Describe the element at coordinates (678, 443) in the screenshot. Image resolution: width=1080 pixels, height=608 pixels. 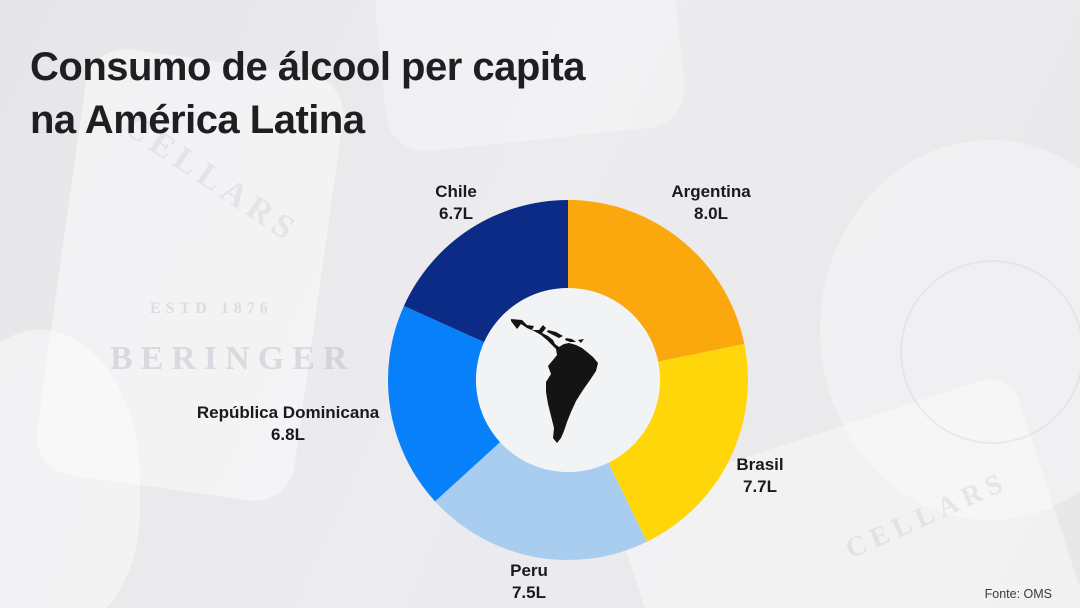
I see `donut-segment-brasil` at that location.